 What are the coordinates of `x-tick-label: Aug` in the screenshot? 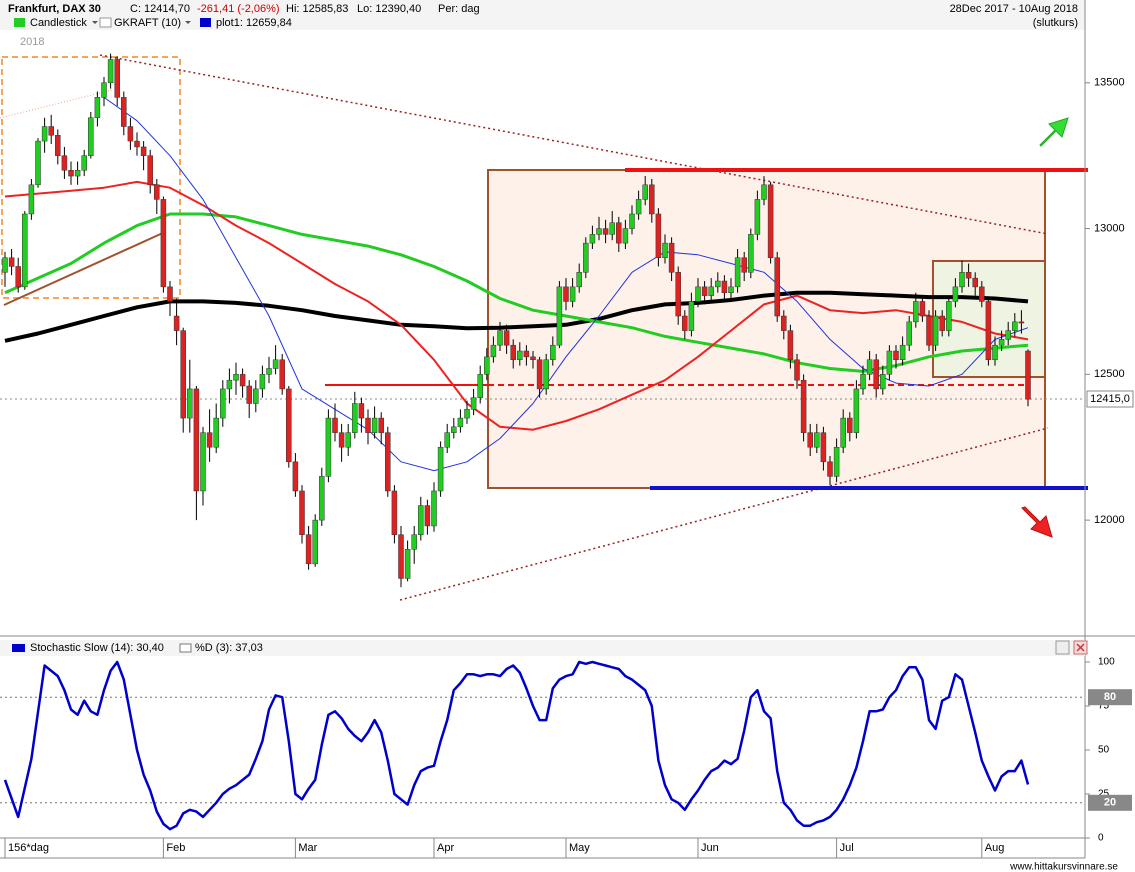 It's located at (995, 848).